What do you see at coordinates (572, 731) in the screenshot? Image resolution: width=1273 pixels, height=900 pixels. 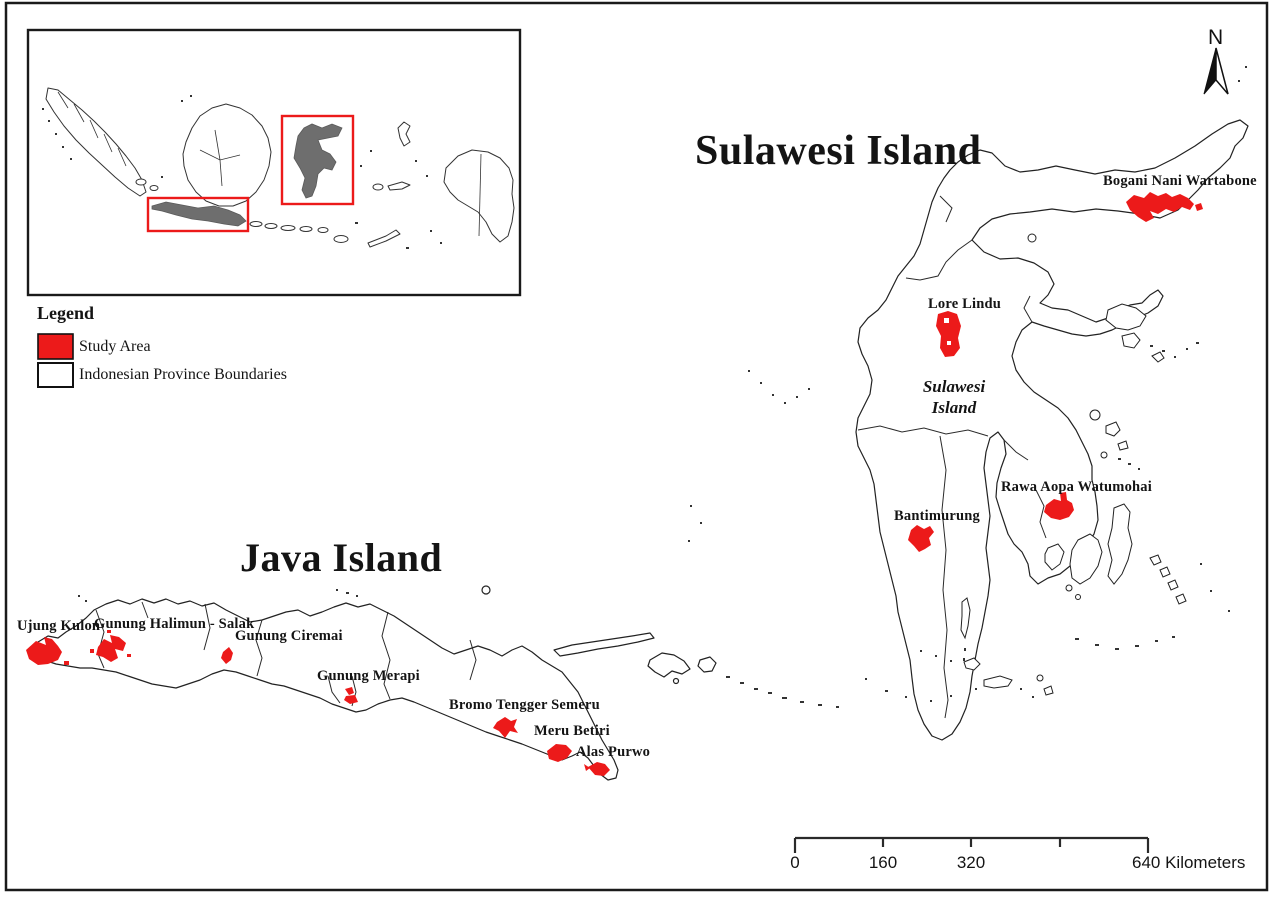 I see `park-label-meru-betiri: Meru Betiri` at bounding box center [572, 731].